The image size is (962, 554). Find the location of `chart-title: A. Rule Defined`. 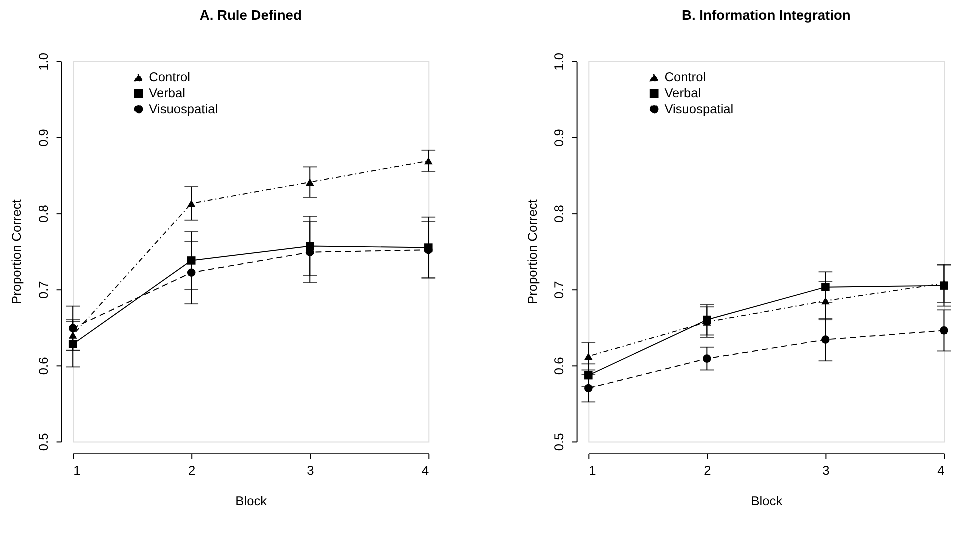

chart-title: A. Rule Defined is located at coordinates (251, 14).